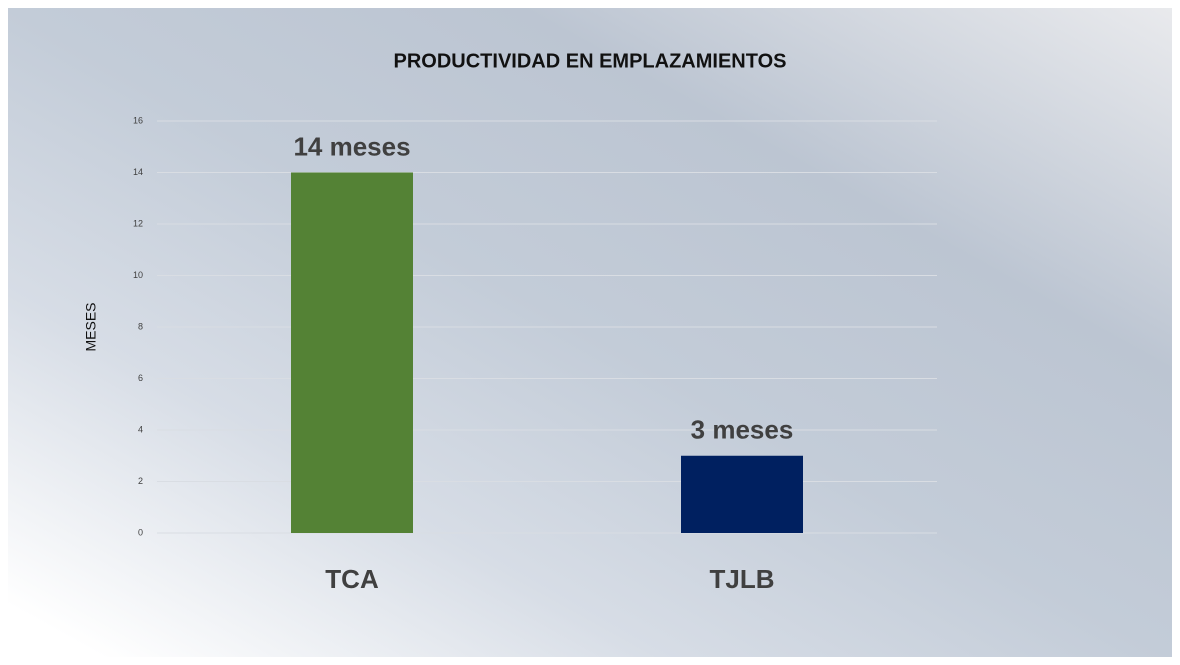  I want to click on x-tick-label: TJLB, so click(742, 579).